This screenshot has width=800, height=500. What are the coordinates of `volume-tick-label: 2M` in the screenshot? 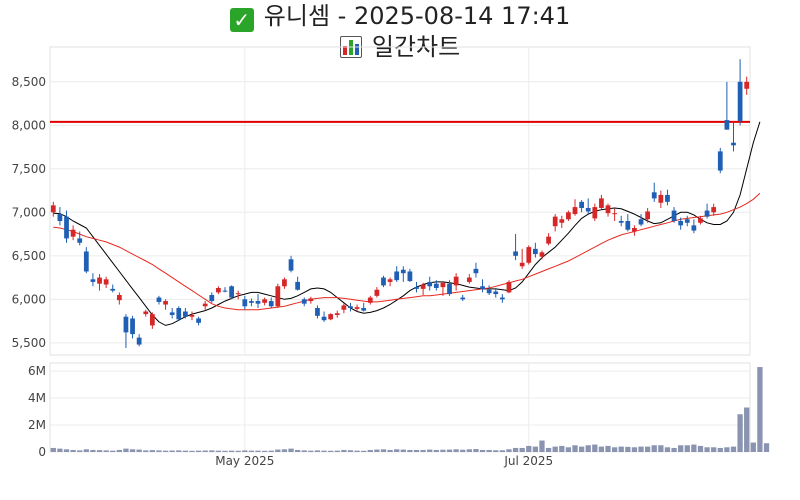 It's located at (37, 425).